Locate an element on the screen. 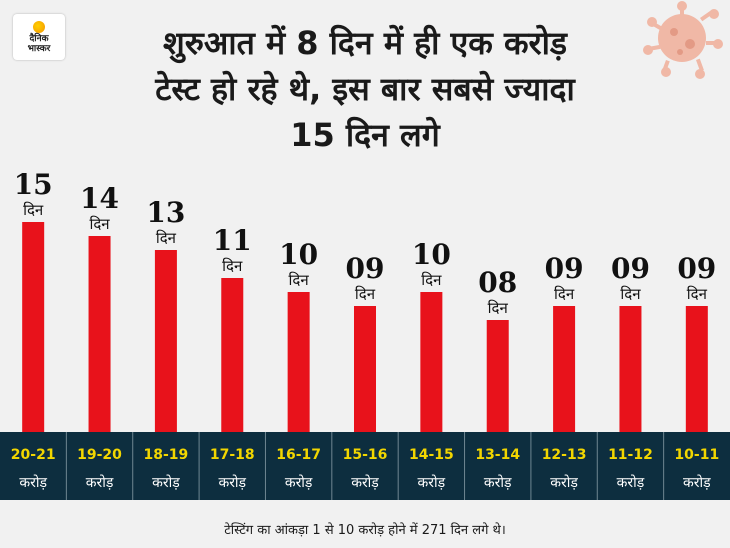 Image resolution: width=730 pixels, height=548 pixels. category-tick-label: 16-17 is located at coordinates (298, 455).